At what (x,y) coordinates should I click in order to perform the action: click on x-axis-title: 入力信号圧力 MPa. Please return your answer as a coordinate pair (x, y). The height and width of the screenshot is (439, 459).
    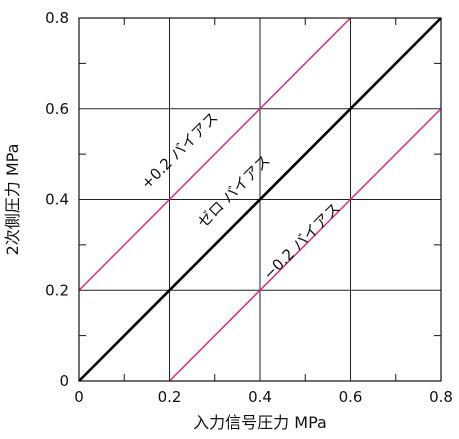
    Looking at the image, I should click on (260, 422).